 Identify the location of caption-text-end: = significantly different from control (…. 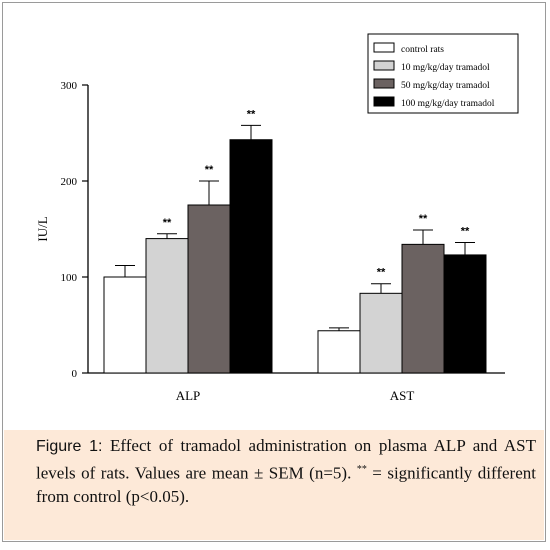
(286, 484).